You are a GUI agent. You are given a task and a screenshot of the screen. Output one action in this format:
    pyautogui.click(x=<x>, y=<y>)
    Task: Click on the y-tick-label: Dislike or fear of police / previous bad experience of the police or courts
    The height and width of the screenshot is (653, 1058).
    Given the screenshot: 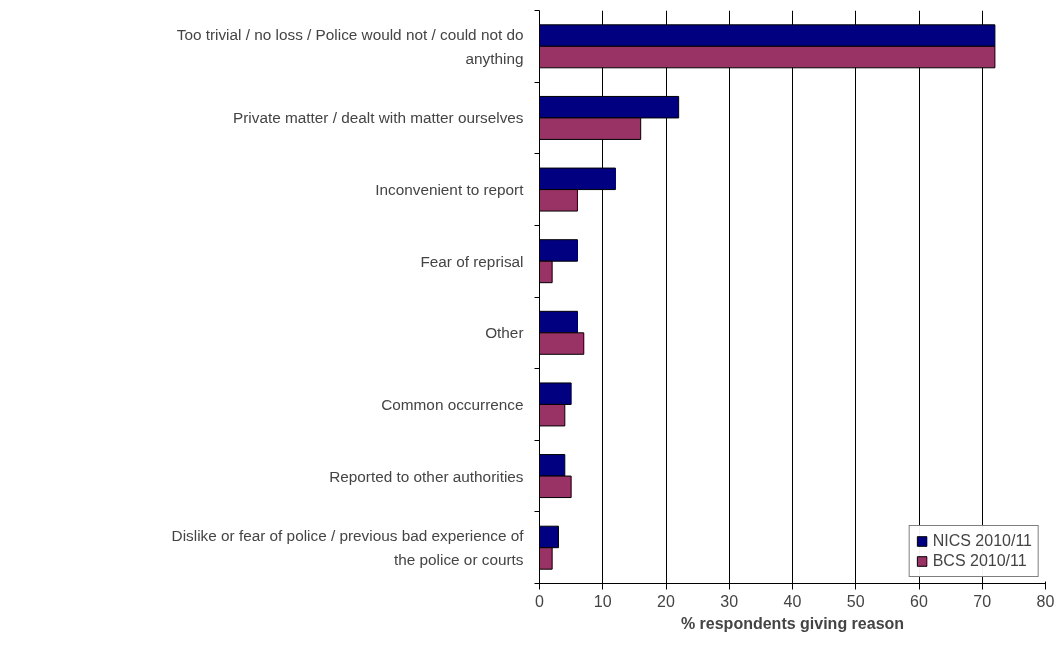 What is the action you would take?
    pyautogui.click(x=348, y=548)
    